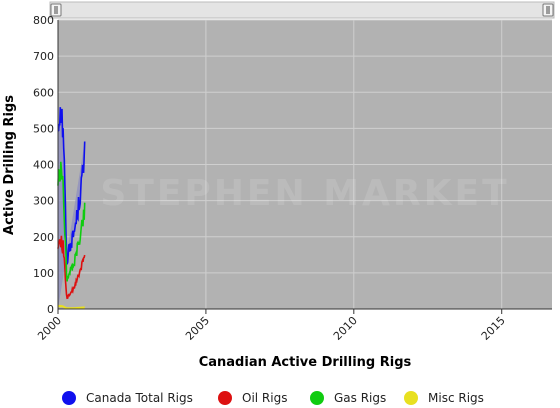 This screenshot has width=560, height=408. What do you see at coordinates (360, 398) in the screenshot?
I see `legend-label-gas: Gas Rigs` at bounding box center [360, 398].